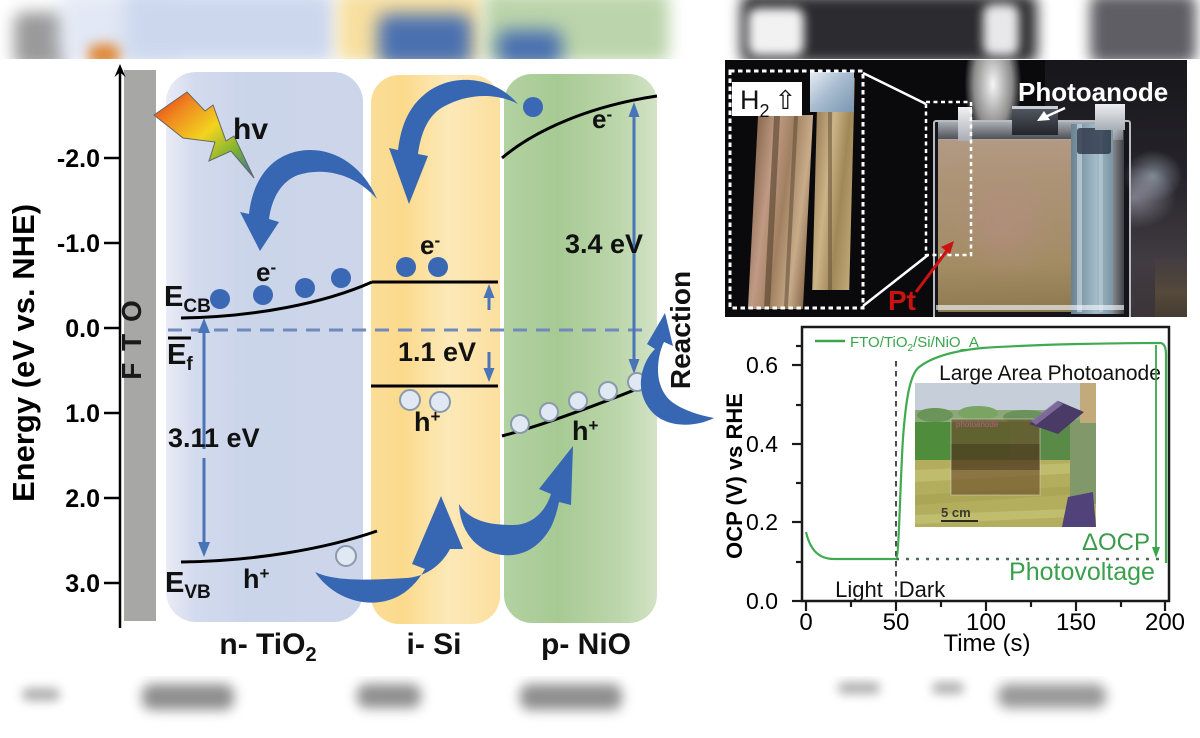 The width and height of the screenshot is (1200, 738). I want to click on svg-text: 50, so click(896, 622).